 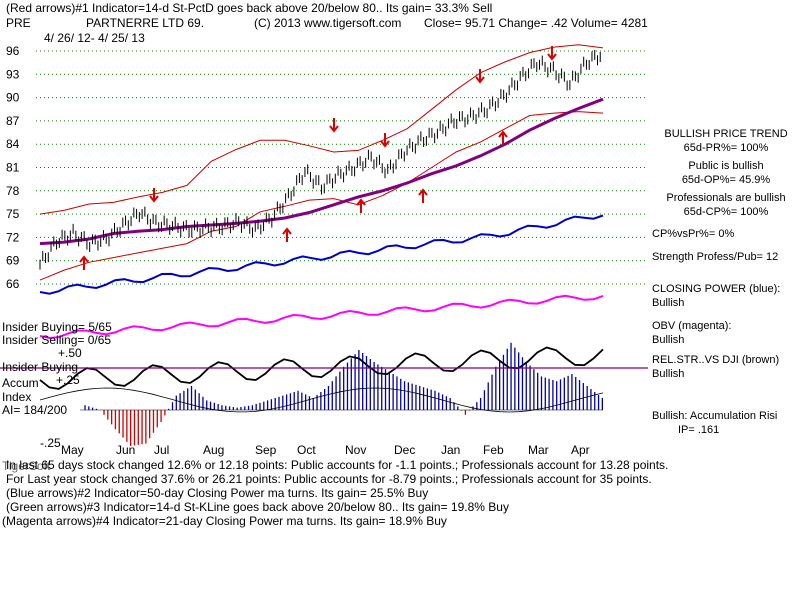 I want to click on x-tick-label: Jul, so click(x=161, y=450).